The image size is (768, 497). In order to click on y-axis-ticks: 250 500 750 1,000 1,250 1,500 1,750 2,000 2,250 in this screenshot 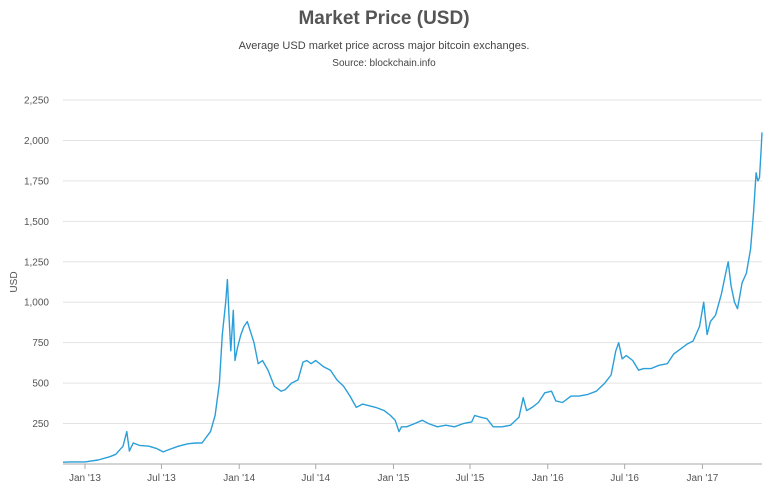, I will do `click(36, 263)`.